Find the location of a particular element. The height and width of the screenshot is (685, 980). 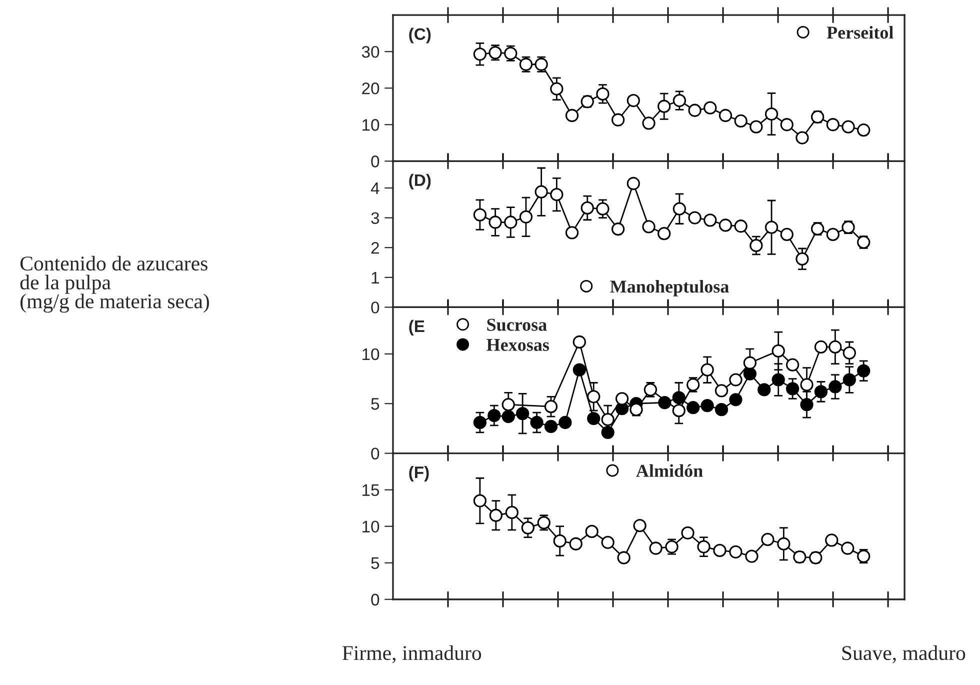

y-axis-title: Contenido de azucares de la pulpa (mg/g de materia seca) is located at coordinates (114, 284).